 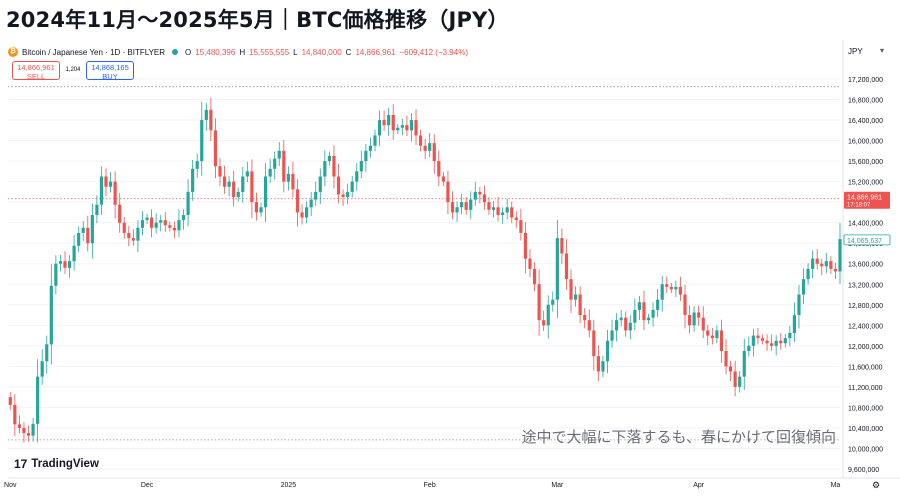 I want to click on buy-price: 14,868,165, so click(x=110, y=67).